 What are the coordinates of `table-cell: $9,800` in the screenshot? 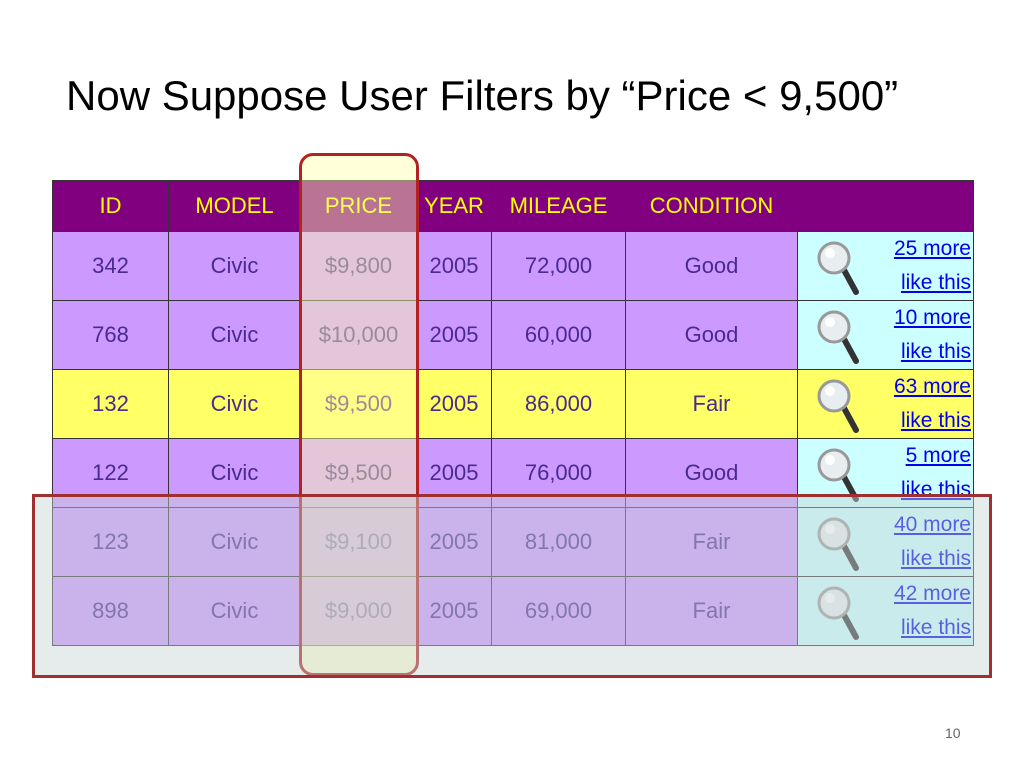 It's located at (358, 266).